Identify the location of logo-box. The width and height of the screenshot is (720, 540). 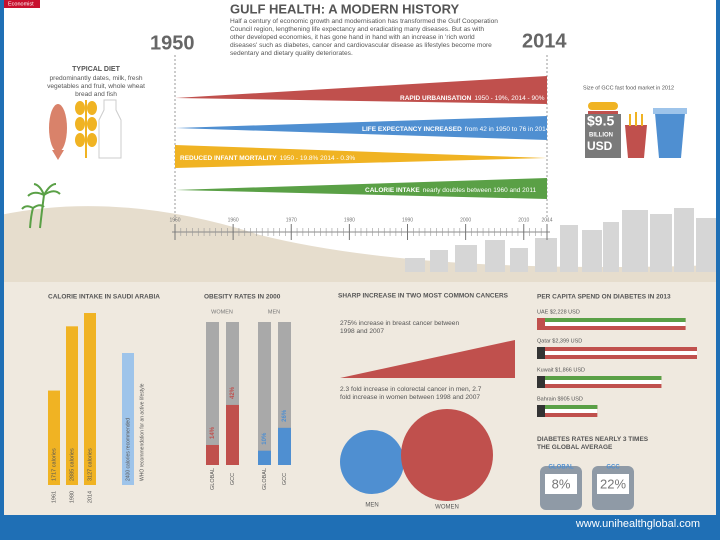
(22, 4).